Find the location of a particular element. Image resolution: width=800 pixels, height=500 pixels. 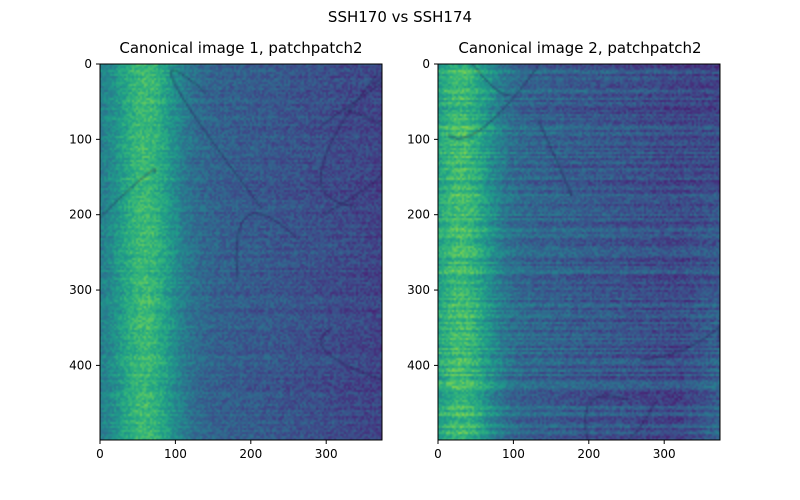

panel-1-title: Canonical image 1, patchpatch2 is located at coordinates (241, 48).